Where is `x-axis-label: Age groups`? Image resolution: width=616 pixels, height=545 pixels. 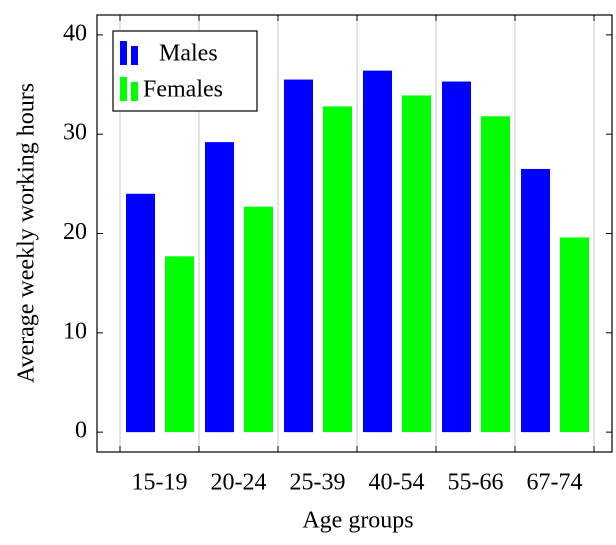
x-axis-label: Age groups is located at coordinates (357, 521).